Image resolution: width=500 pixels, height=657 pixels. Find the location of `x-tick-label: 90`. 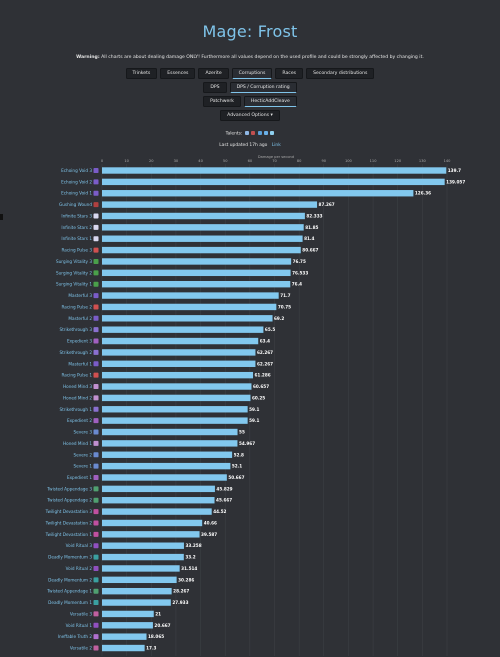

x-tick-label: 90 is located at coordinates (323, 161).